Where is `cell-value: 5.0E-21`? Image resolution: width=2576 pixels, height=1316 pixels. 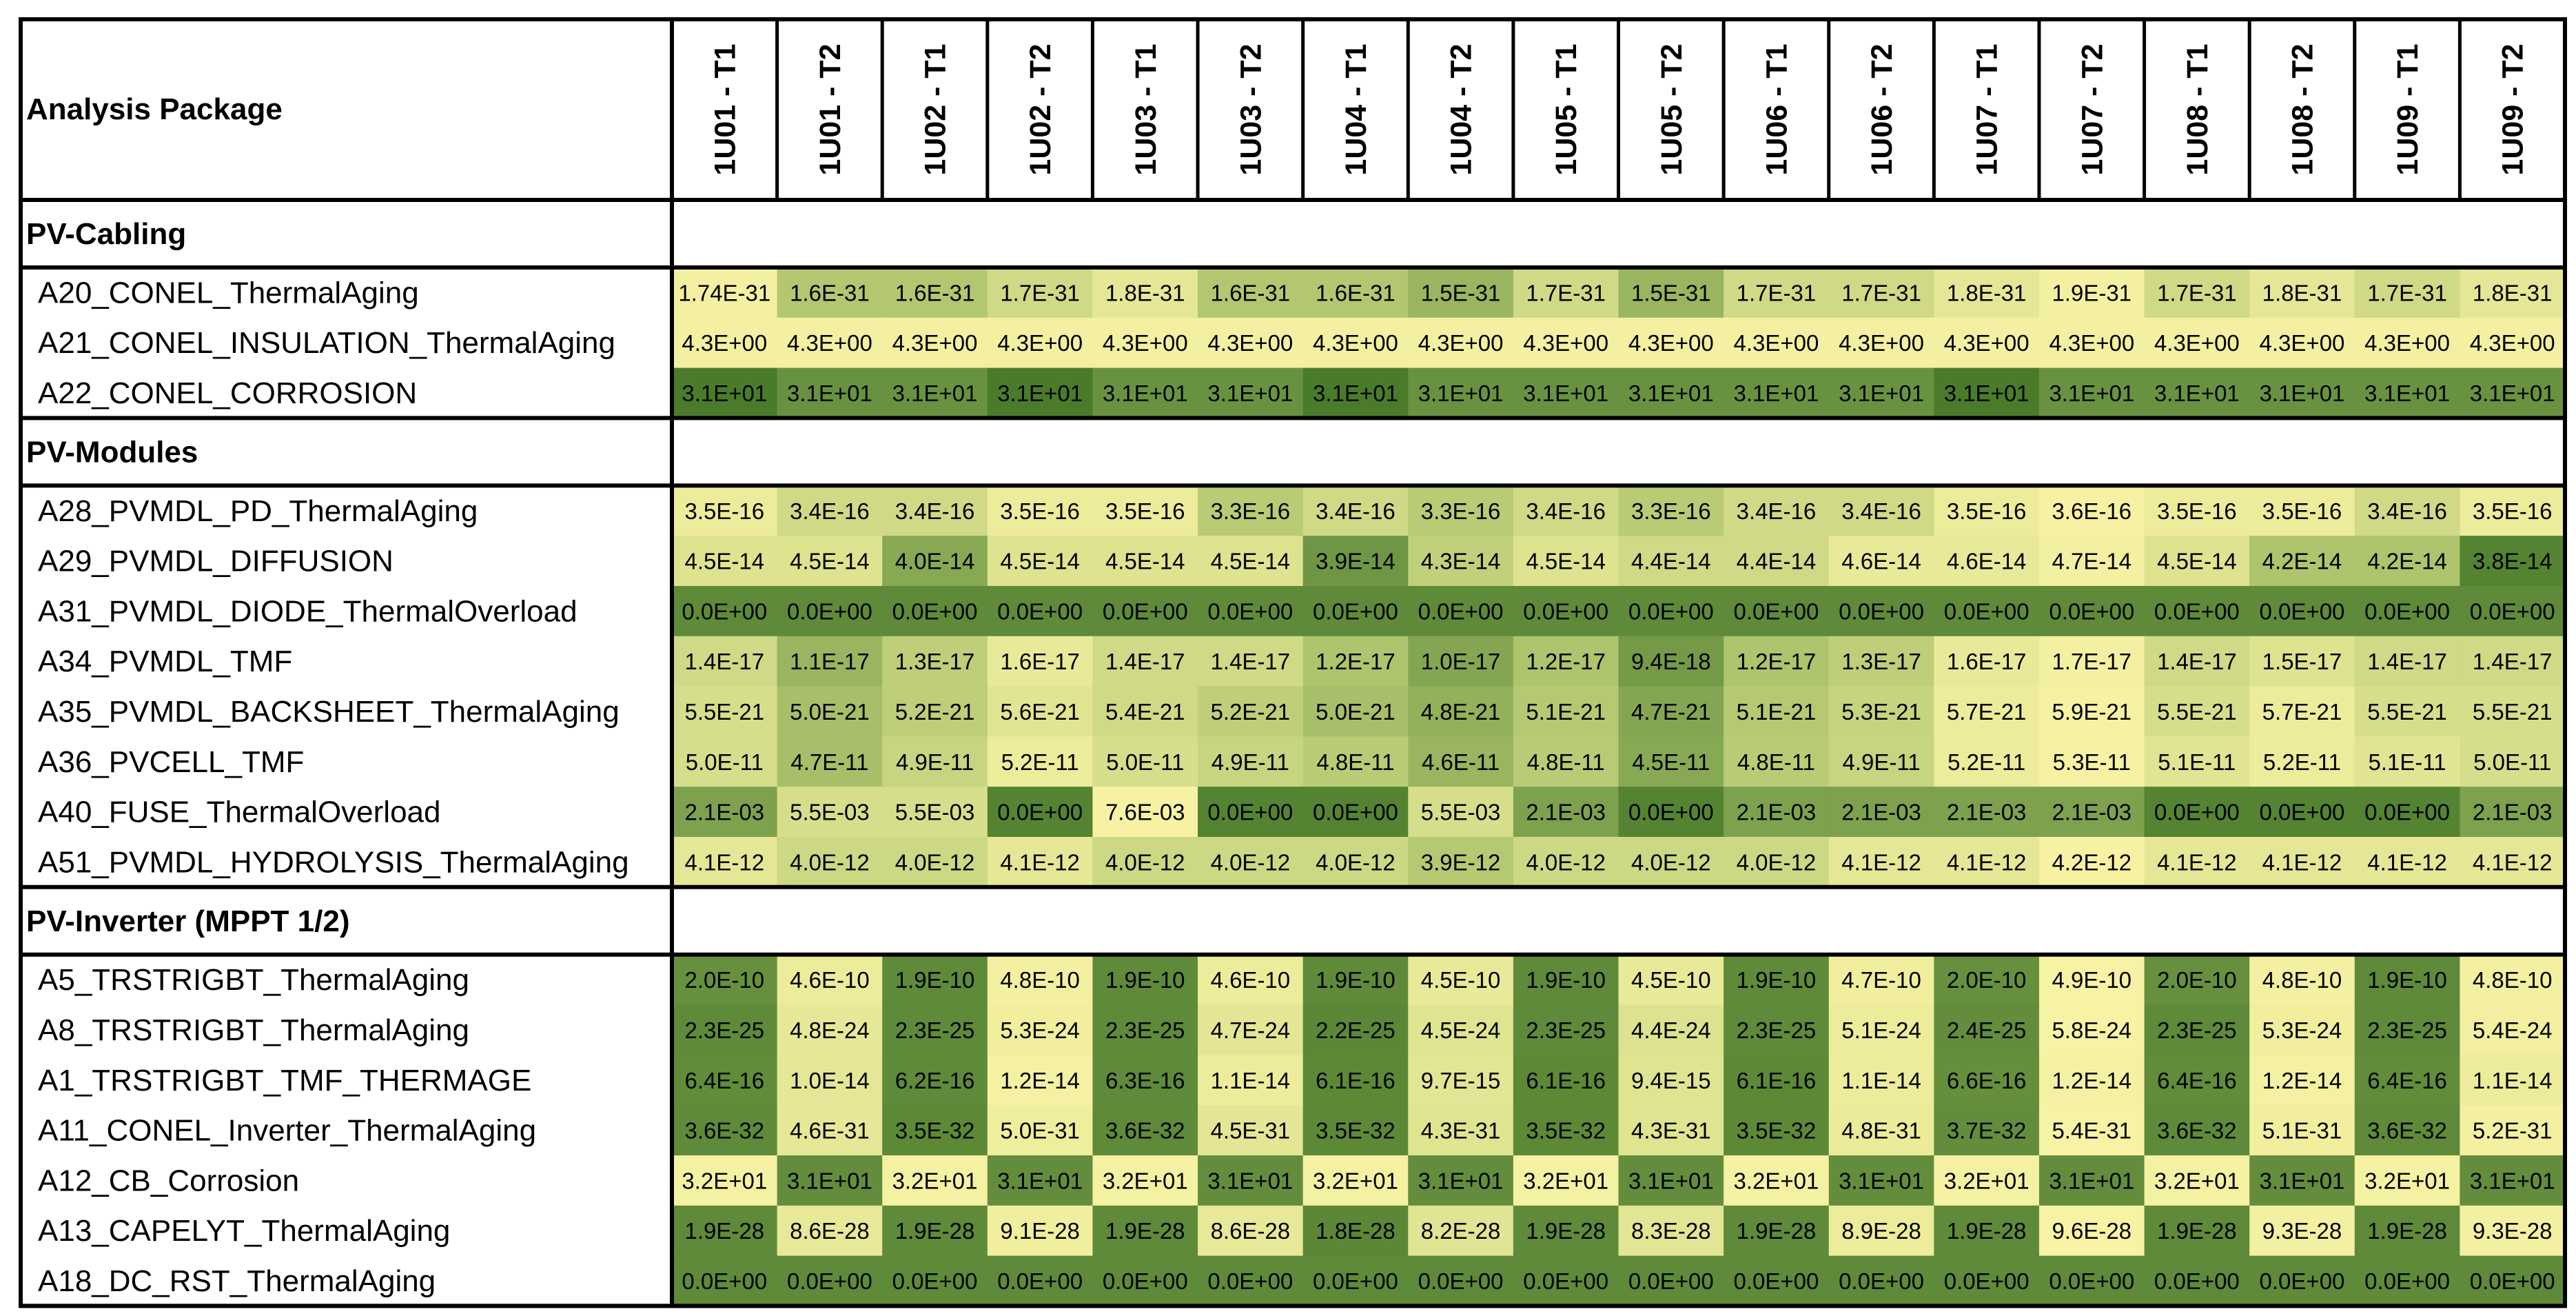
cell-value: 5.0E-21 is located at coordinates (830, 712).